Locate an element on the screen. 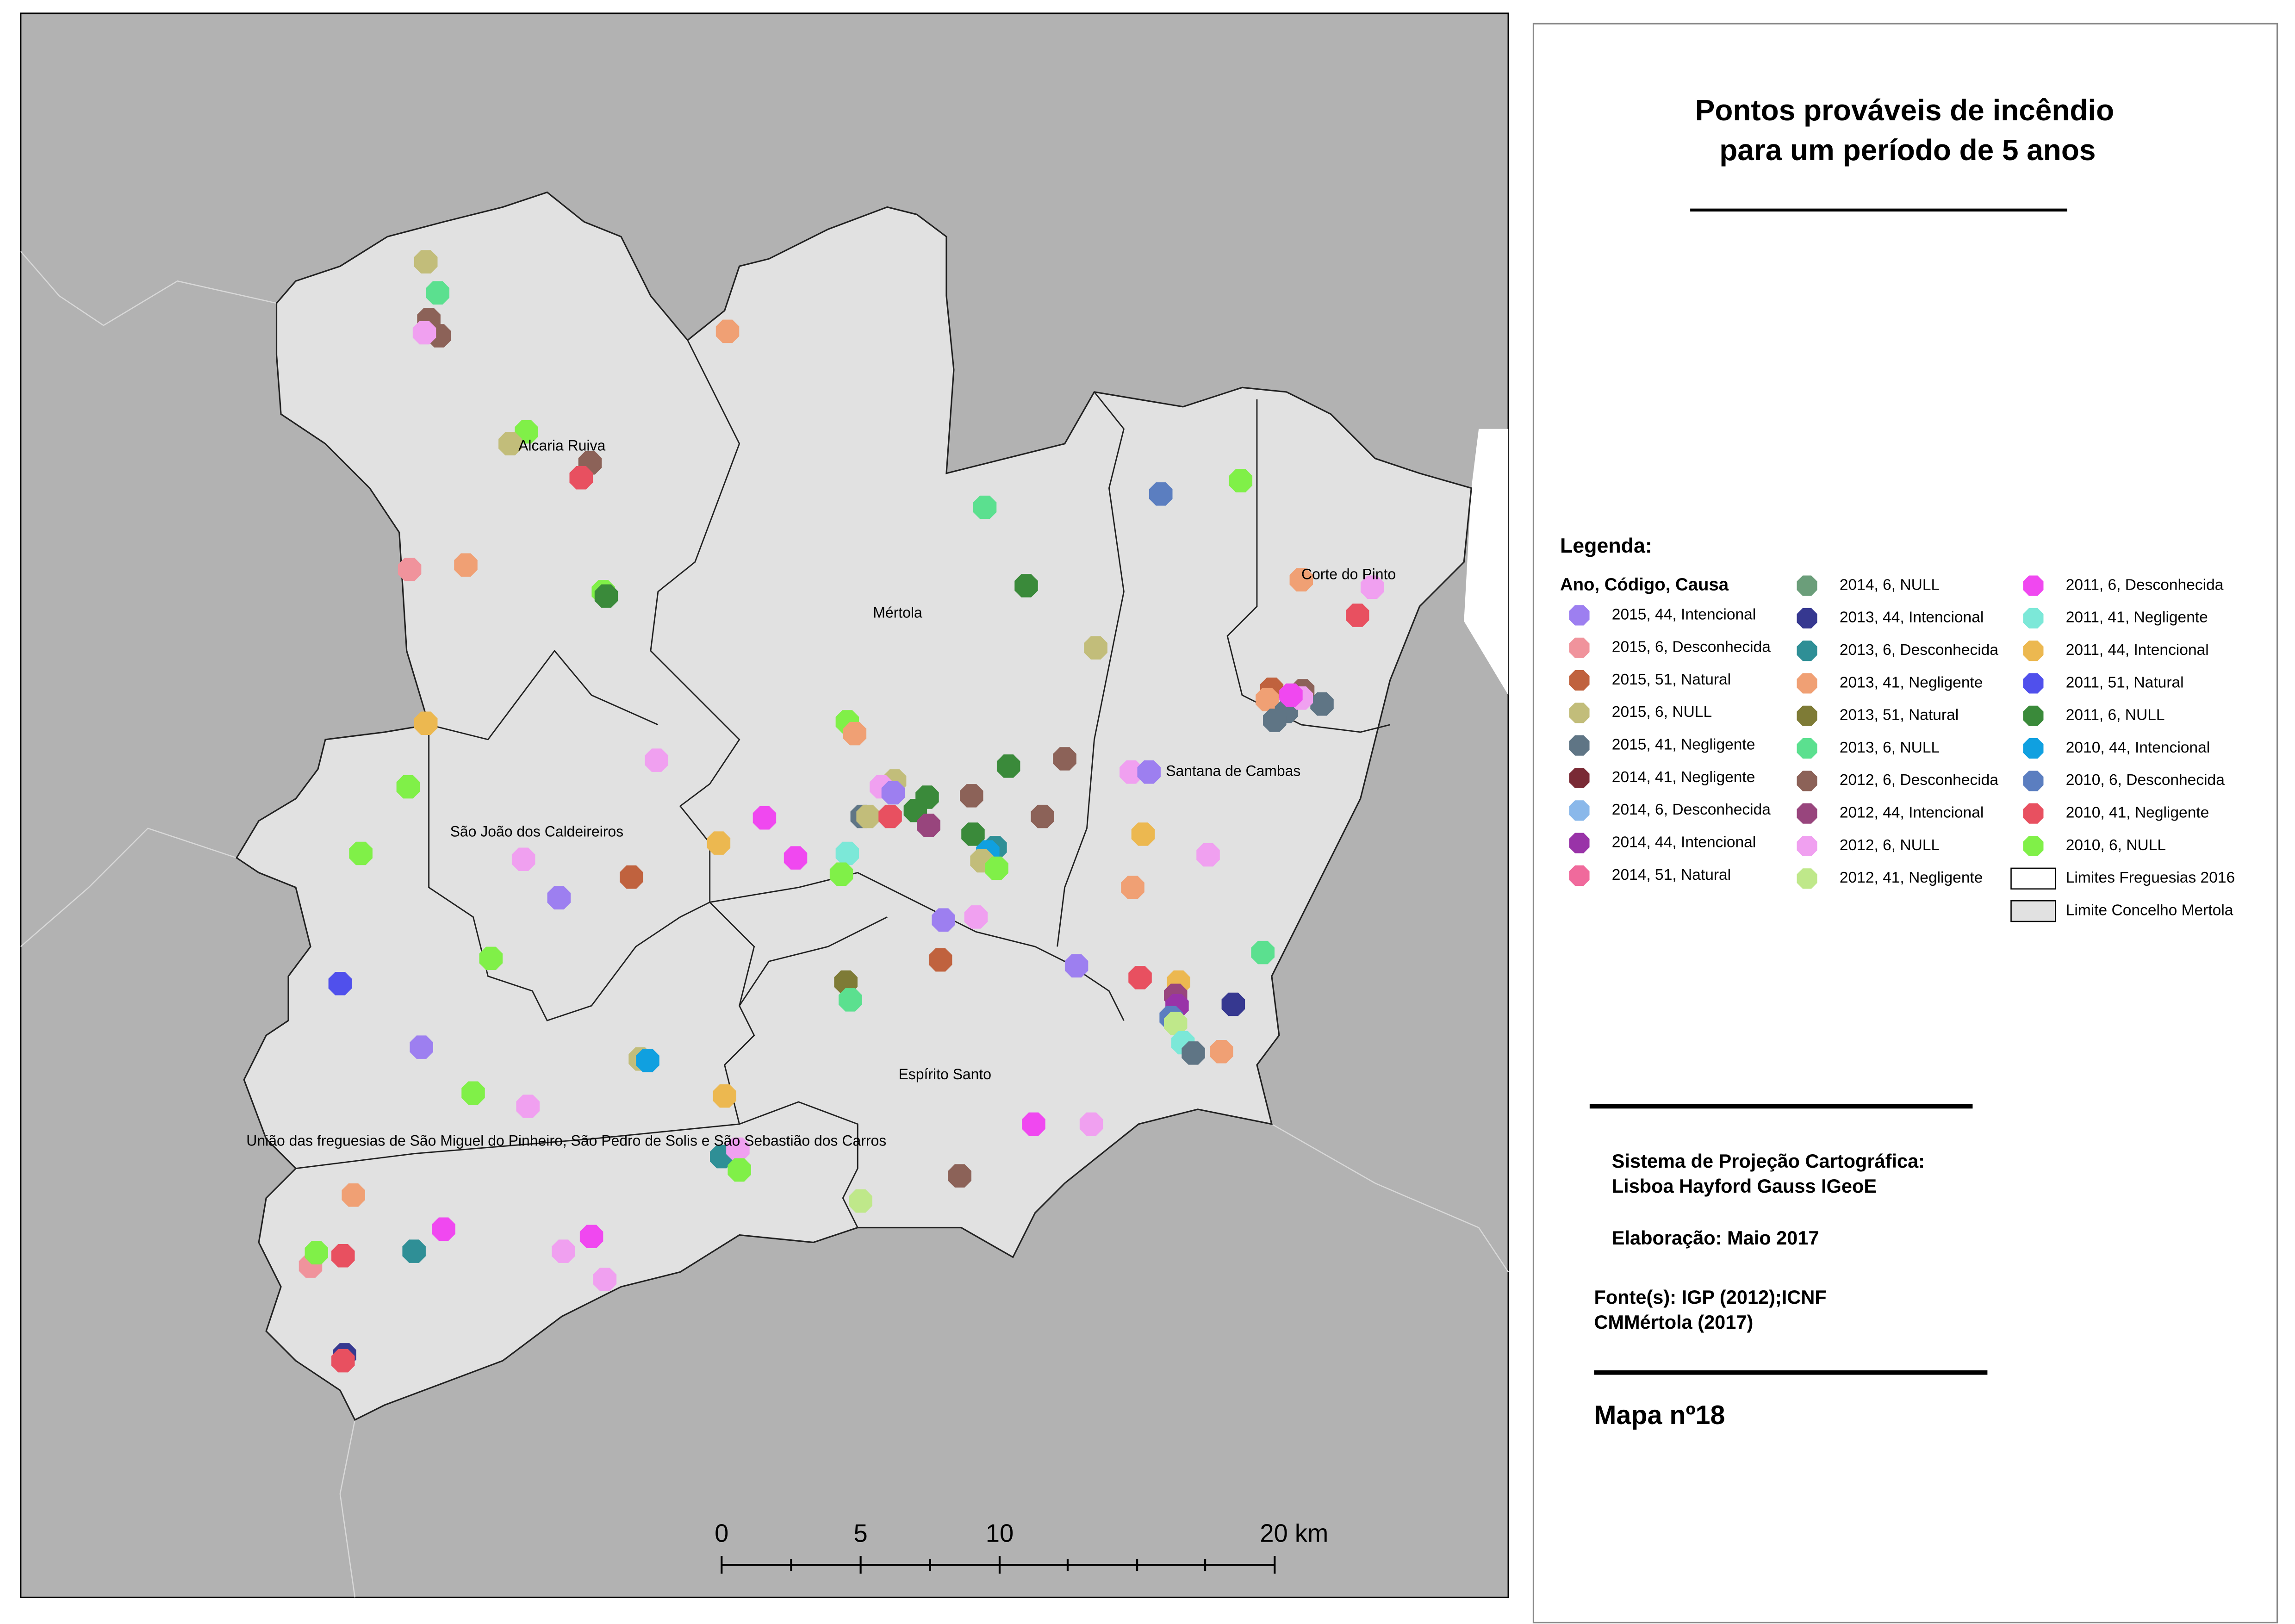 Image resolution: width=2295 pixels, height=1624 pixels. place-label: São João dos Caldeireiros is located at coordinates (537, 831).